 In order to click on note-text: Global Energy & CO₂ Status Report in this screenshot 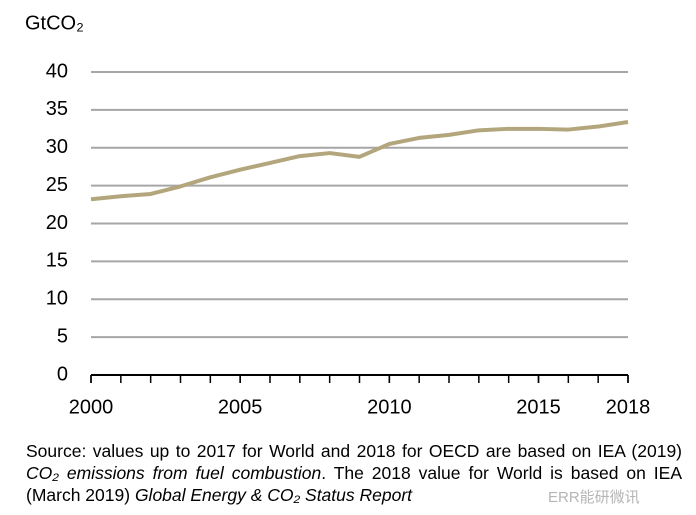, I will do `click(273, 495)`.